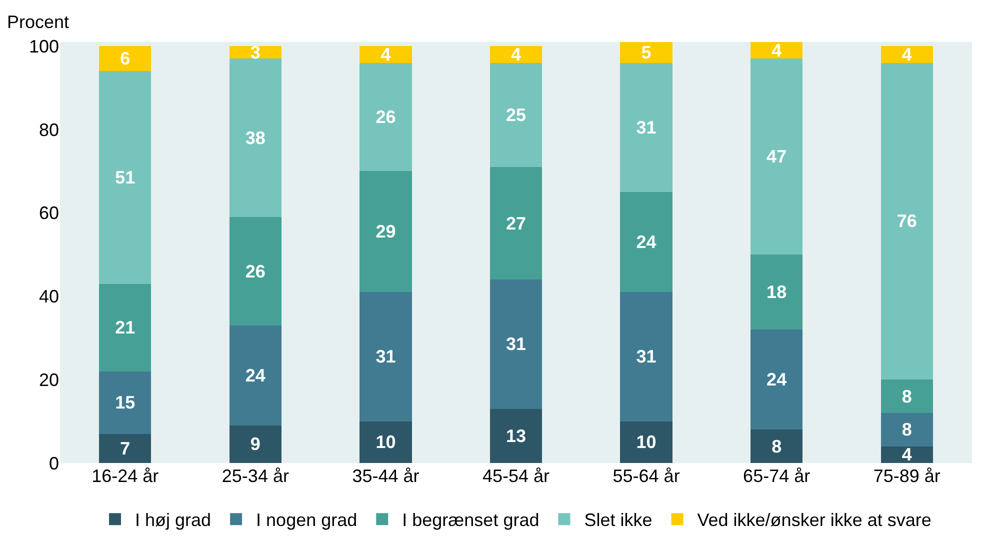 The image size is (982, 548). What do you see at coordinates (776, 476) in the screenshot?
I see `x-tick-label: 65-74 år` at bounding box center [776, 476].